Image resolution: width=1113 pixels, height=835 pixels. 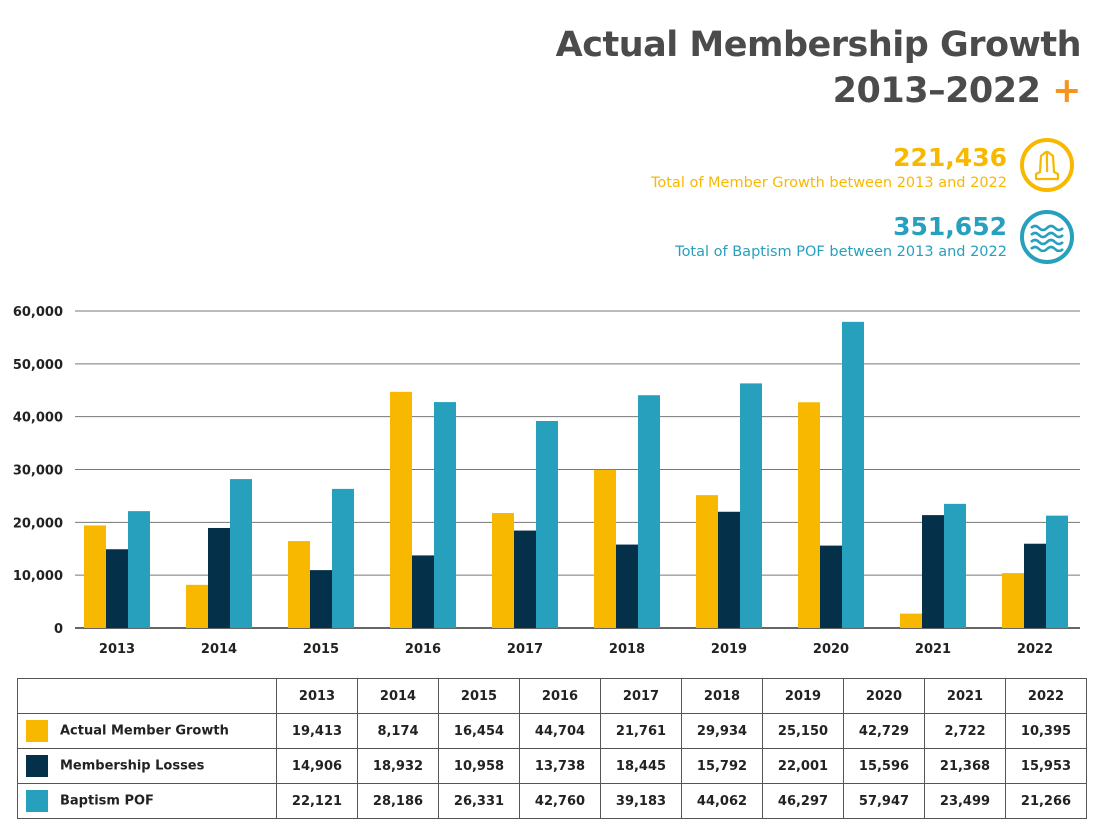 I want to click on table-cell: 2,722, so click(x=965, y=731).